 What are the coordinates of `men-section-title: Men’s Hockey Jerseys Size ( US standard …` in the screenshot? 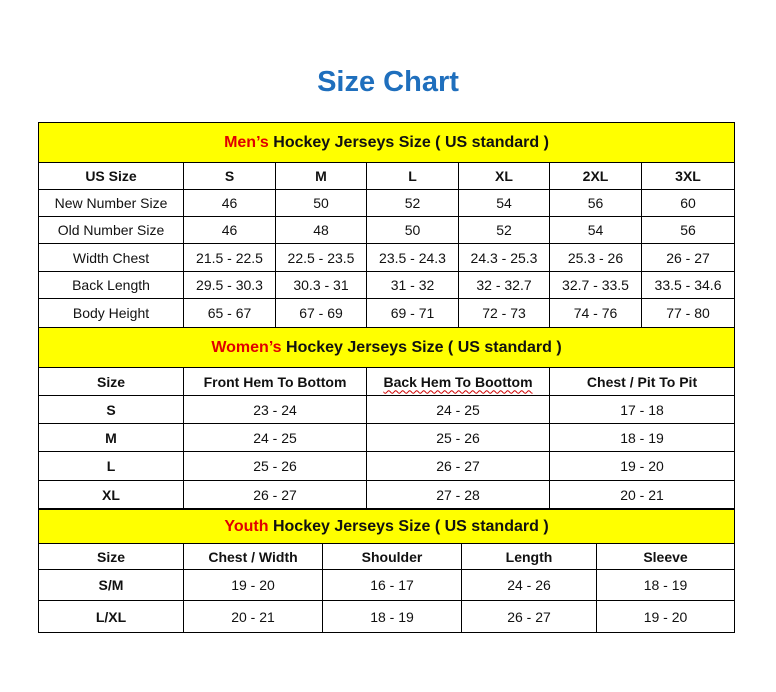 It's located at (386, 142).